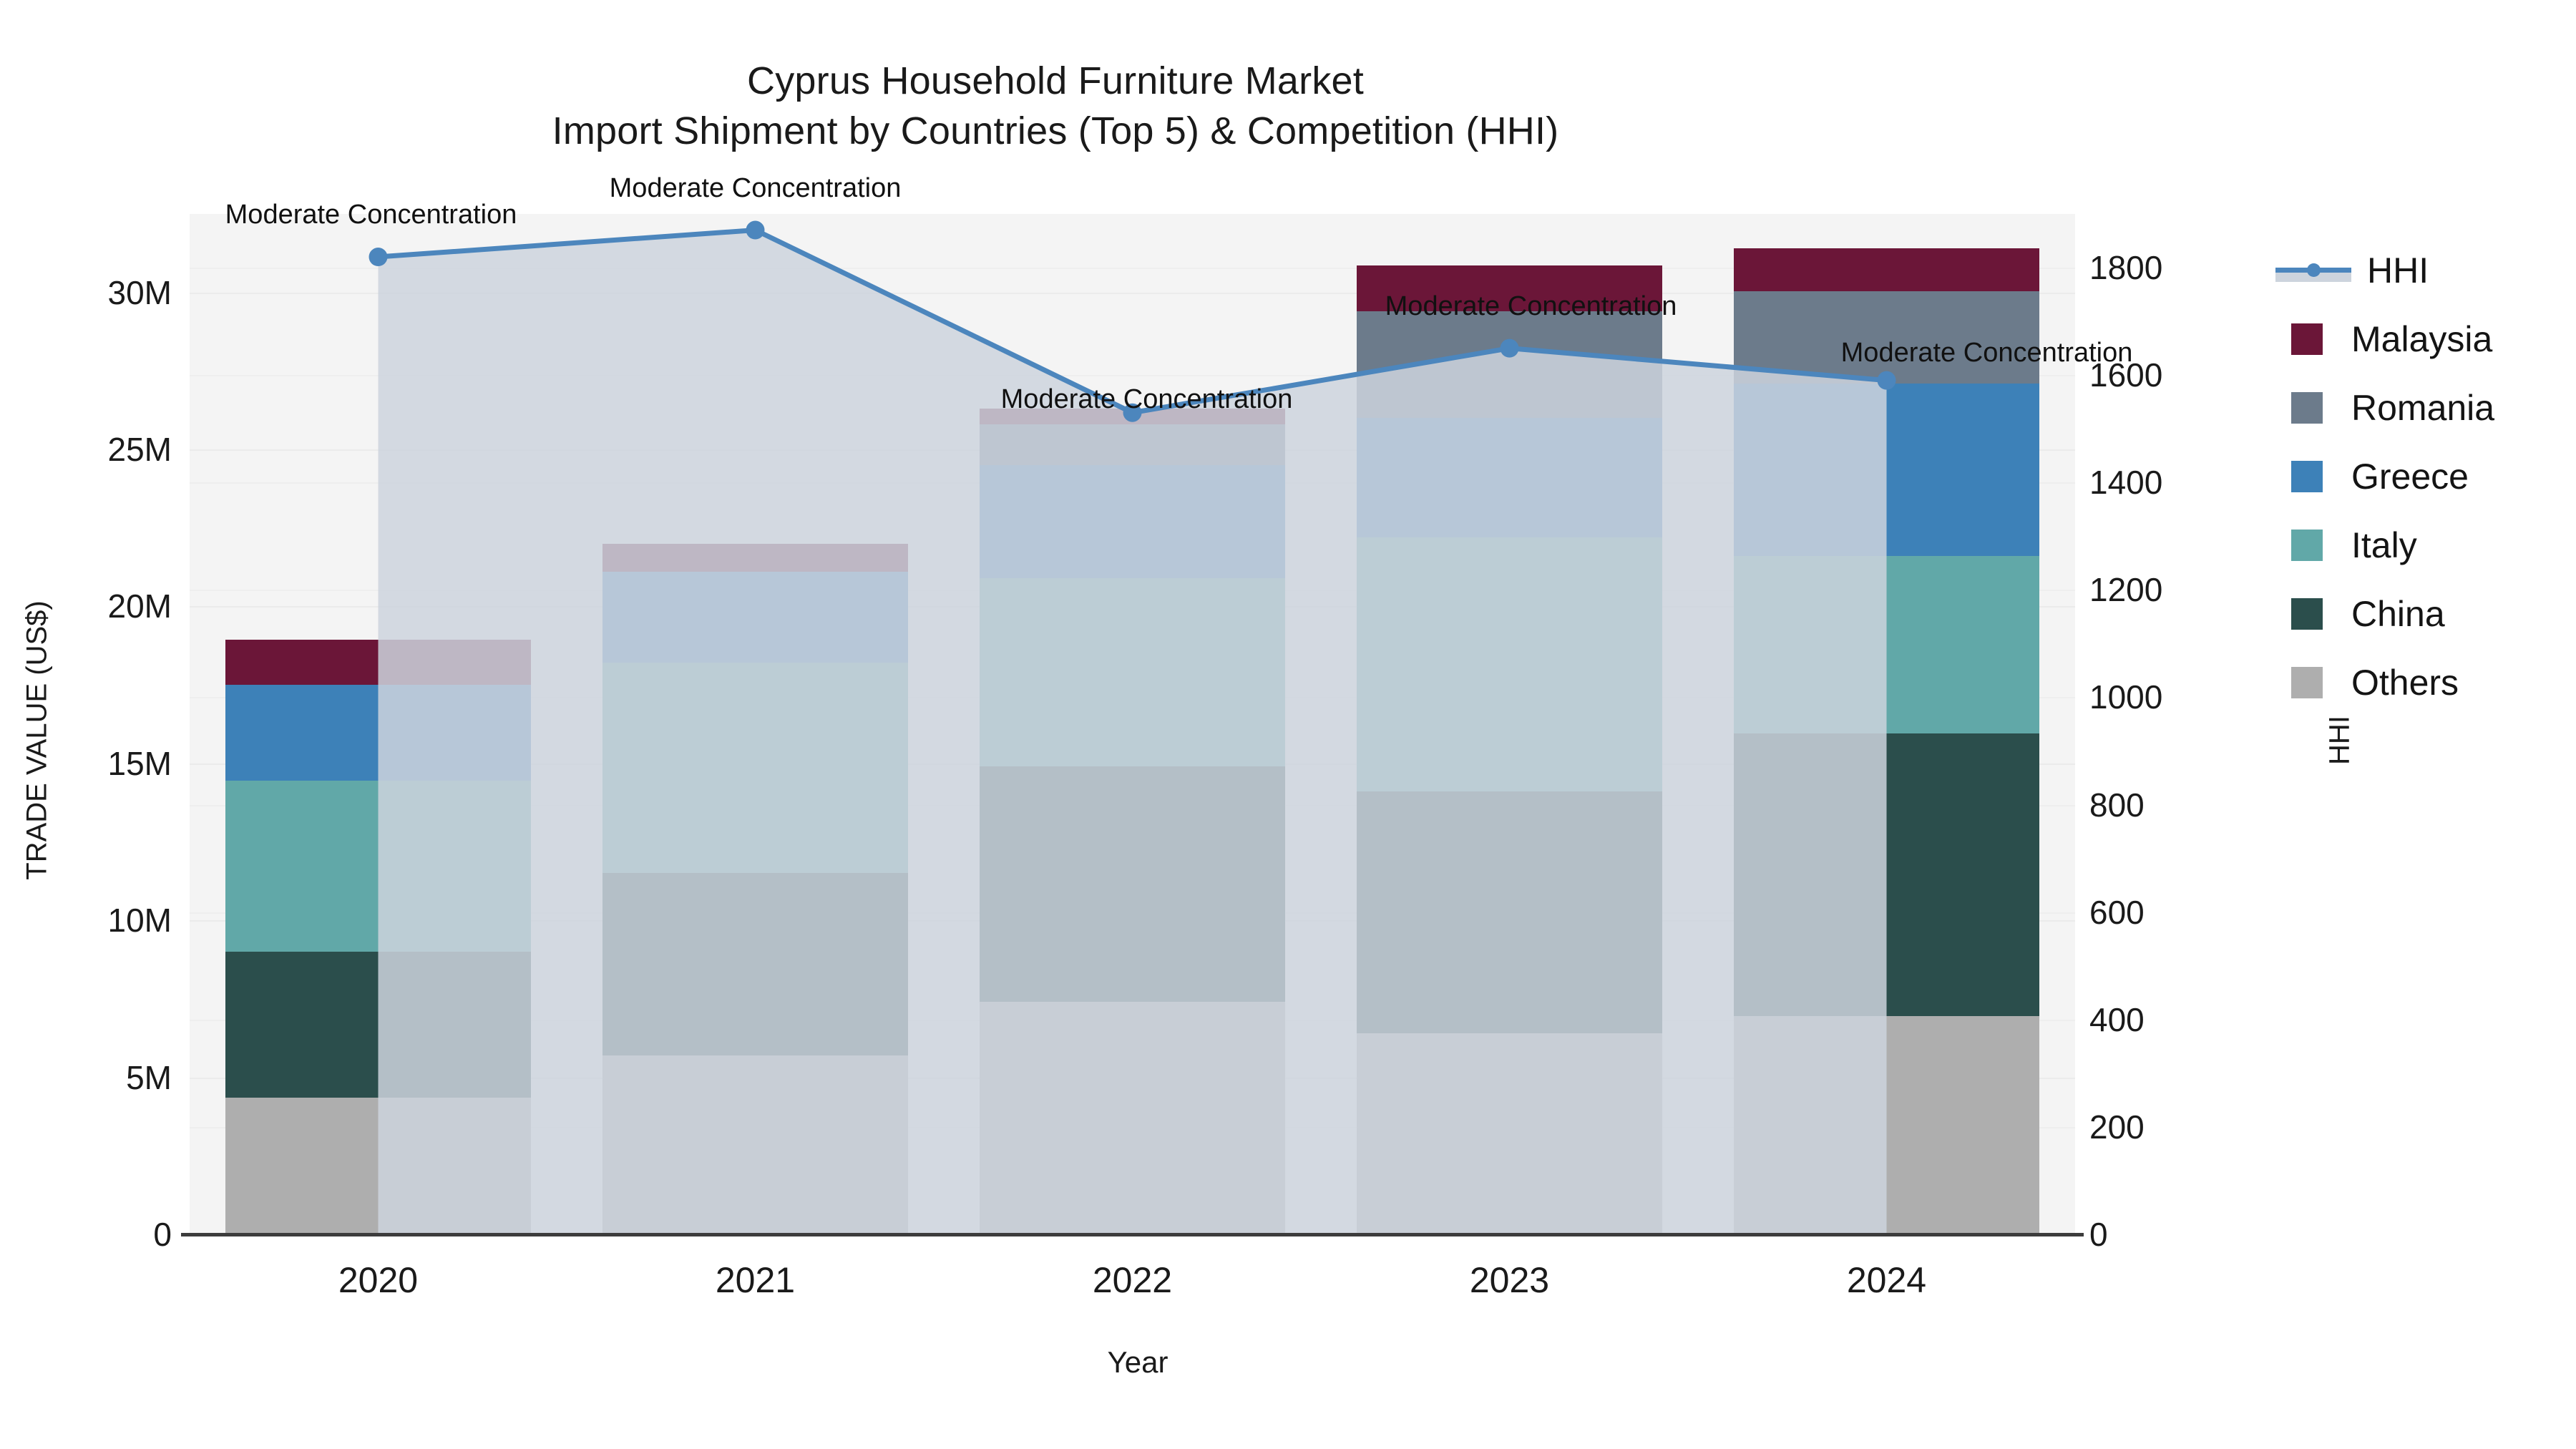 This screenshot has width=2576, height=1449. I want to click on legend-item-romania: Romania, so click(2425, 408).